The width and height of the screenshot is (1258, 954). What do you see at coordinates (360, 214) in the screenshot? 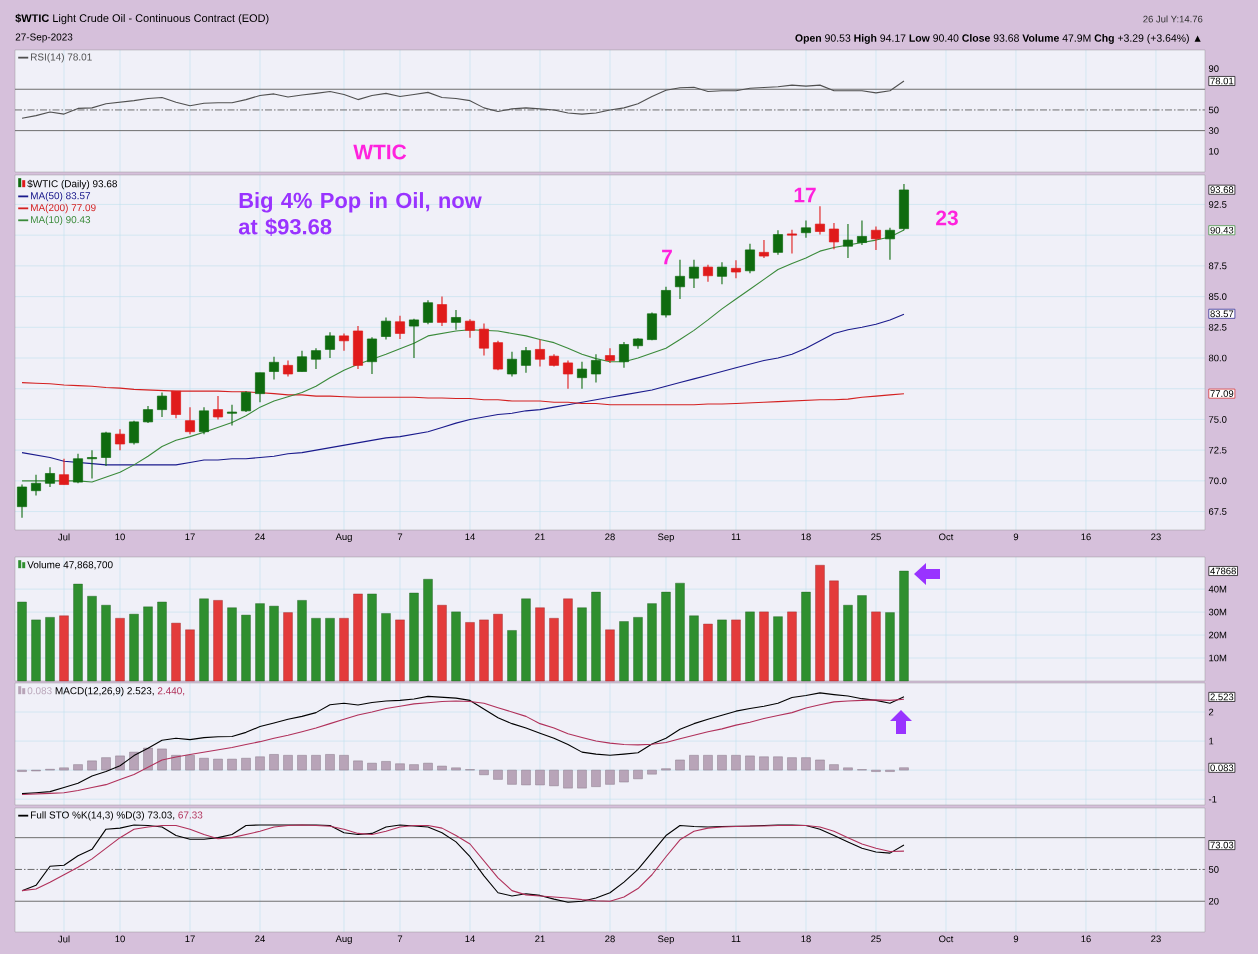
I see `annotation: Big 4% Pop in Oil, now at $93.68` at bounding box center [360, 214].